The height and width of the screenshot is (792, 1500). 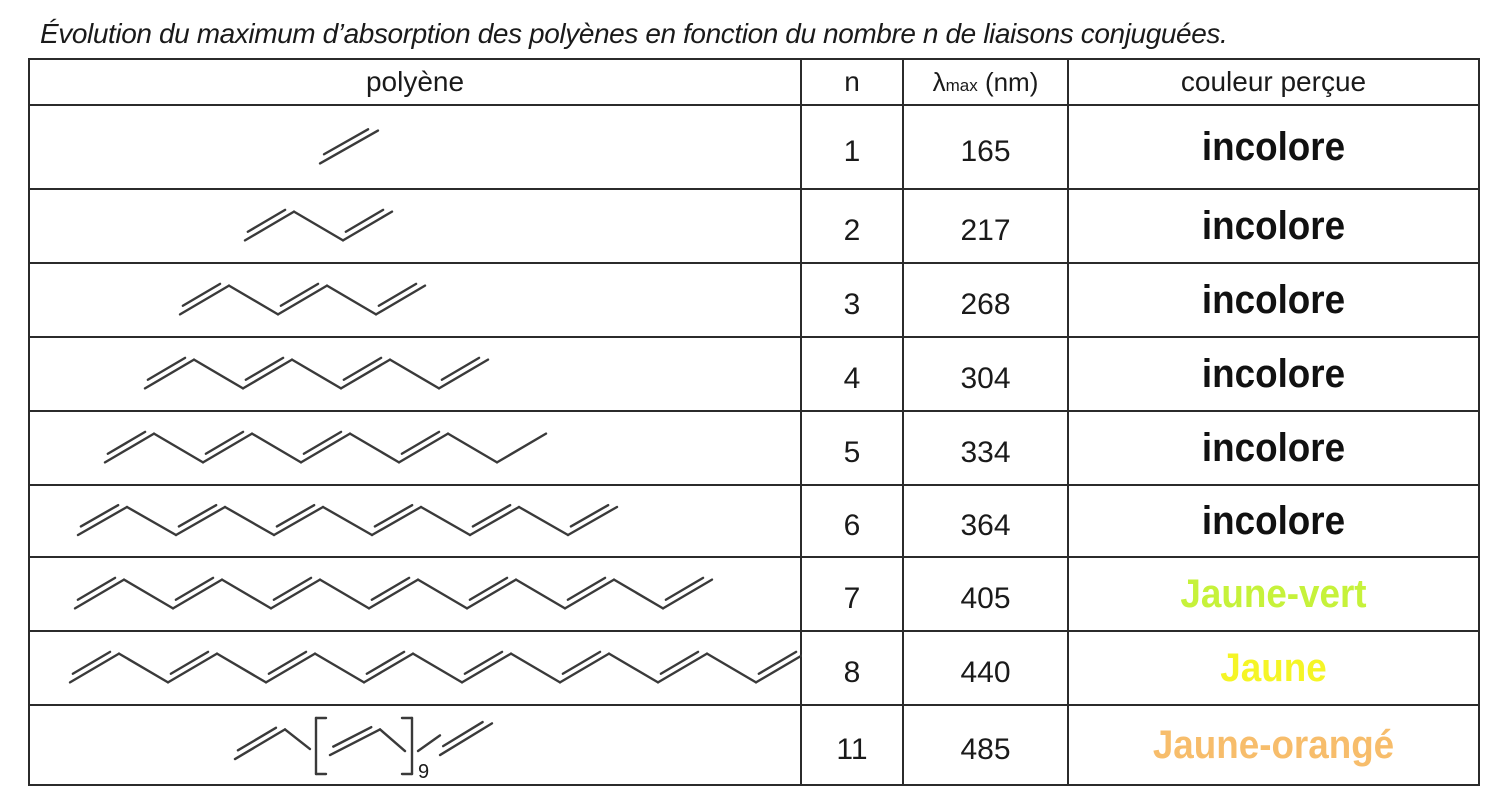 What do you see at coordinates (852, 594) in the screenshot?
I see `cell-n: 7` at bounding box center [852, 594].